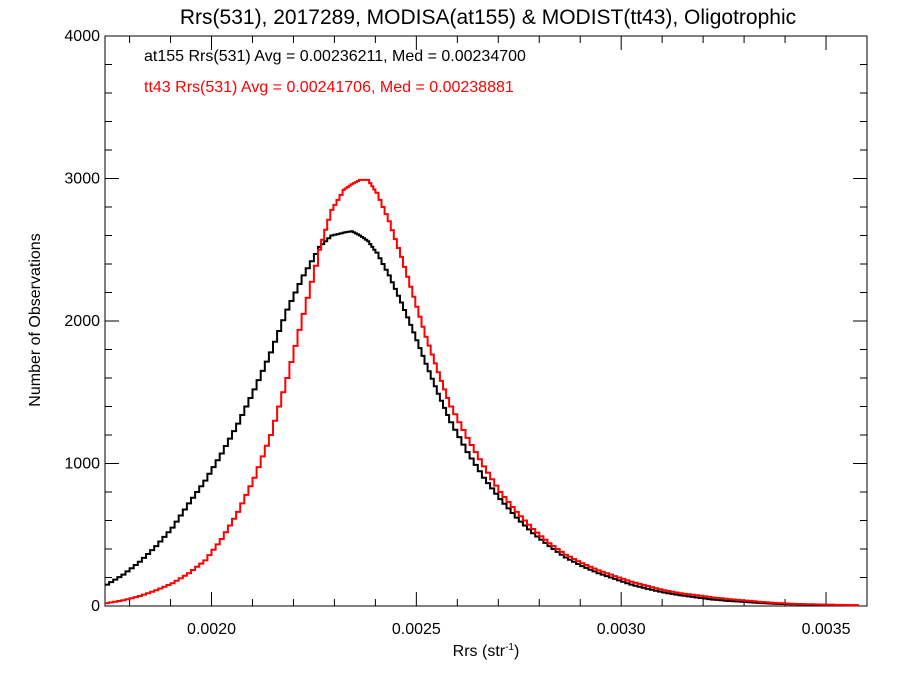  Describe the element at coordinates (82, 36) in the screenshot. I see `y-tick-label: 4000` at that location.